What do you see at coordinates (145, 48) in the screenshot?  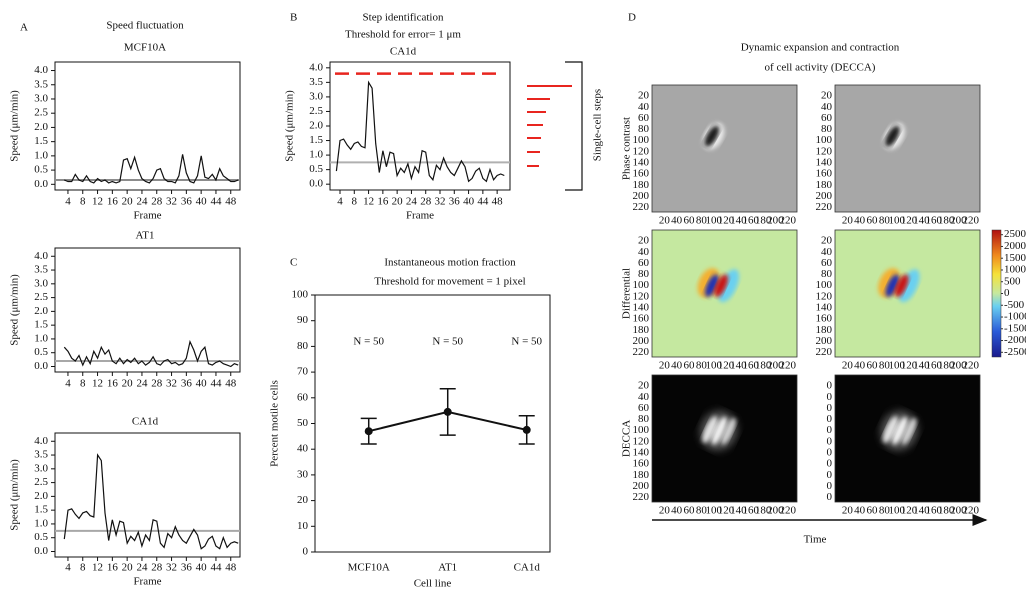 I see `chart-subtitle: MCF10A` at bounding box center [145, 48].